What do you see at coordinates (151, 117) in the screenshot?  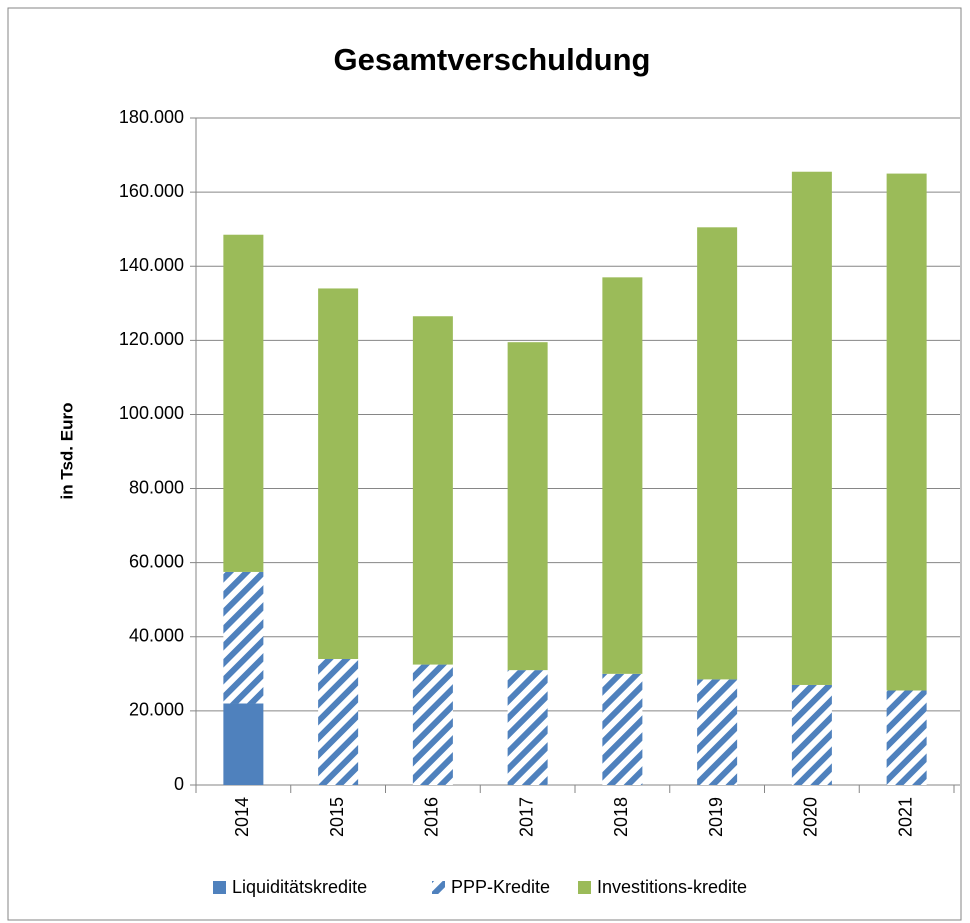 I see `y-tick-label: 180.000` at bounding box center [151, 117].